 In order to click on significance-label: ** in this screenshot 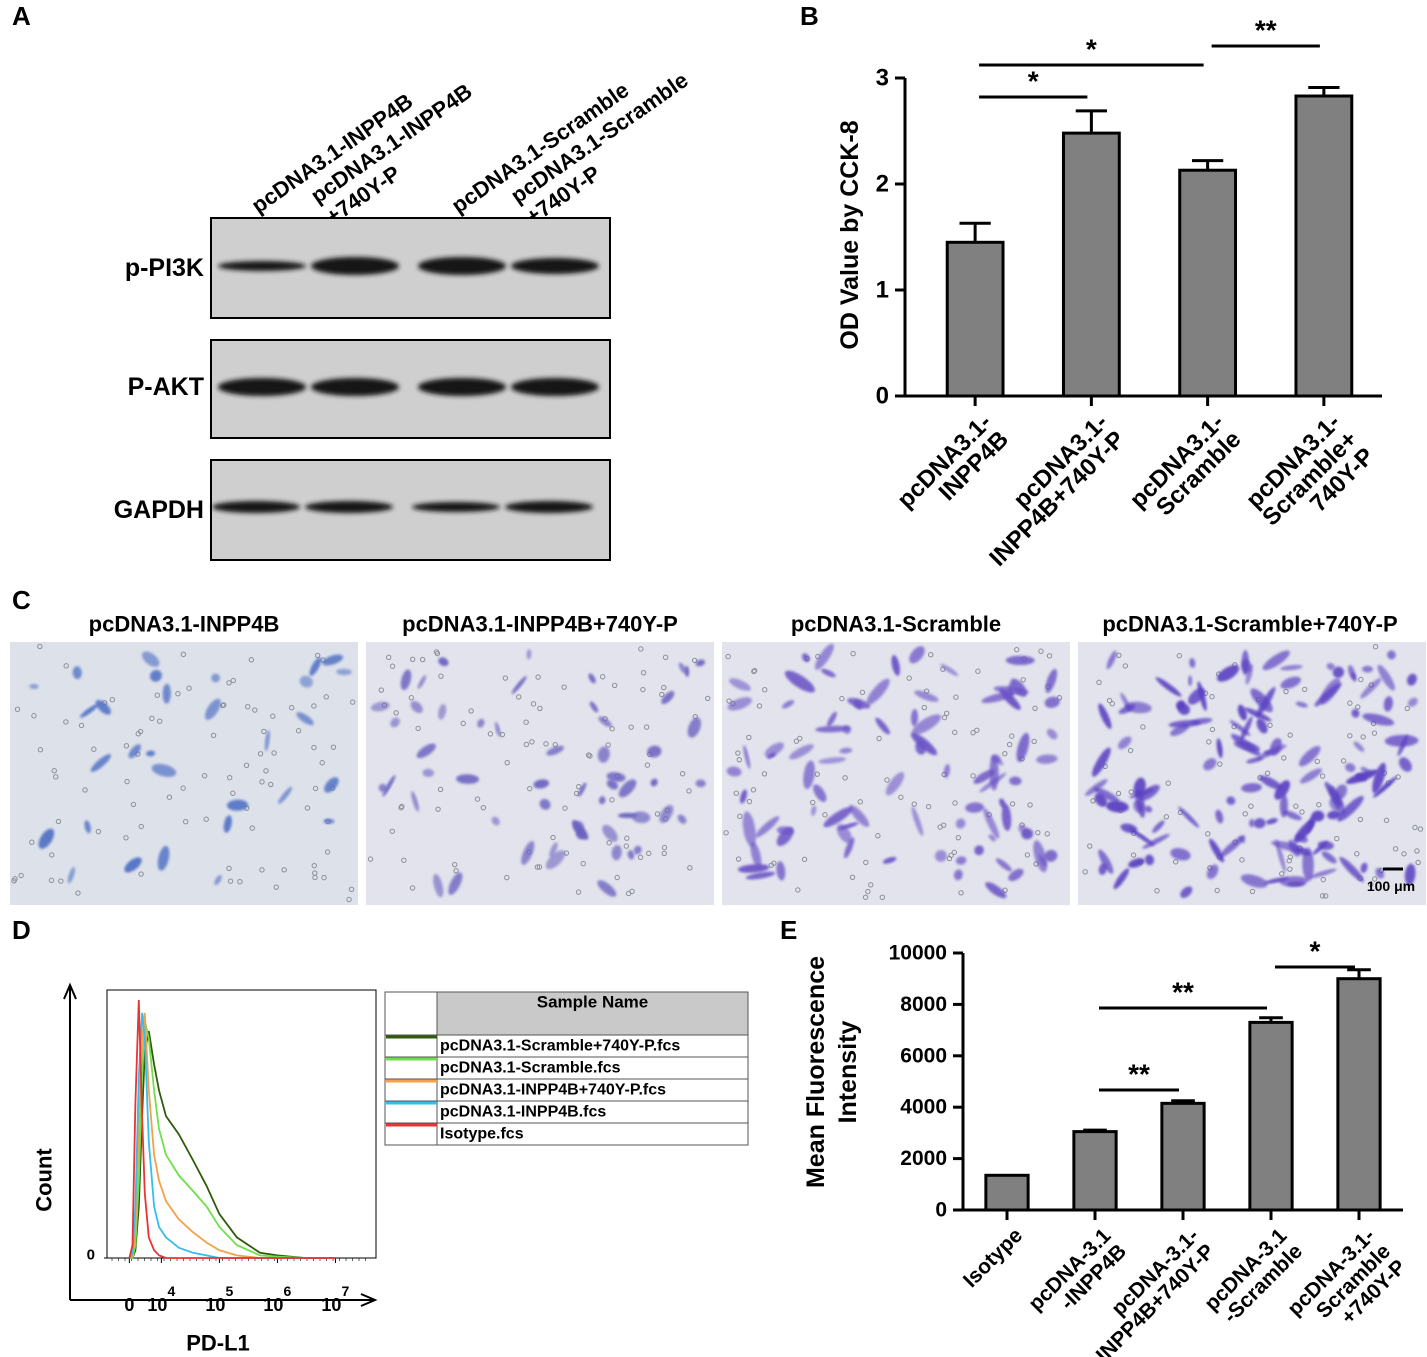, I will do `click(1139, 1074)`.